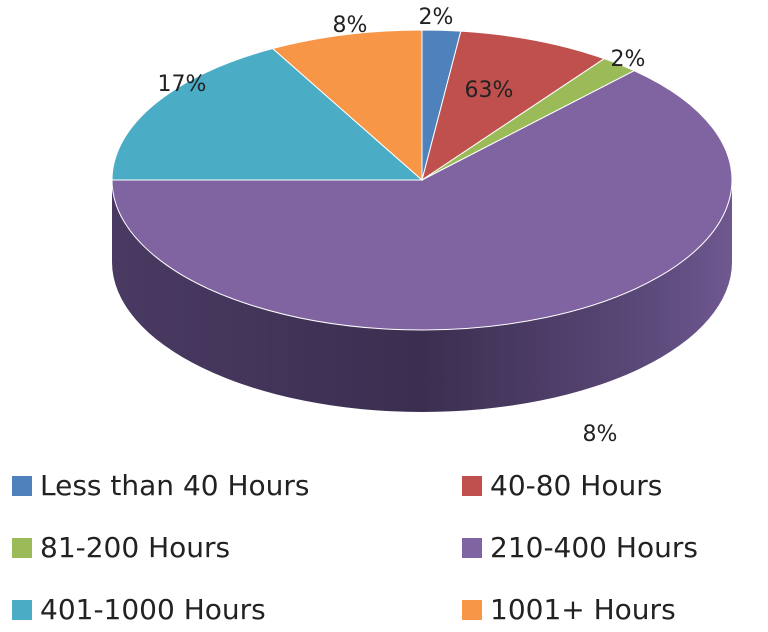  I want to click on legend-label: Less than 40 Hours, so click(175, 485).